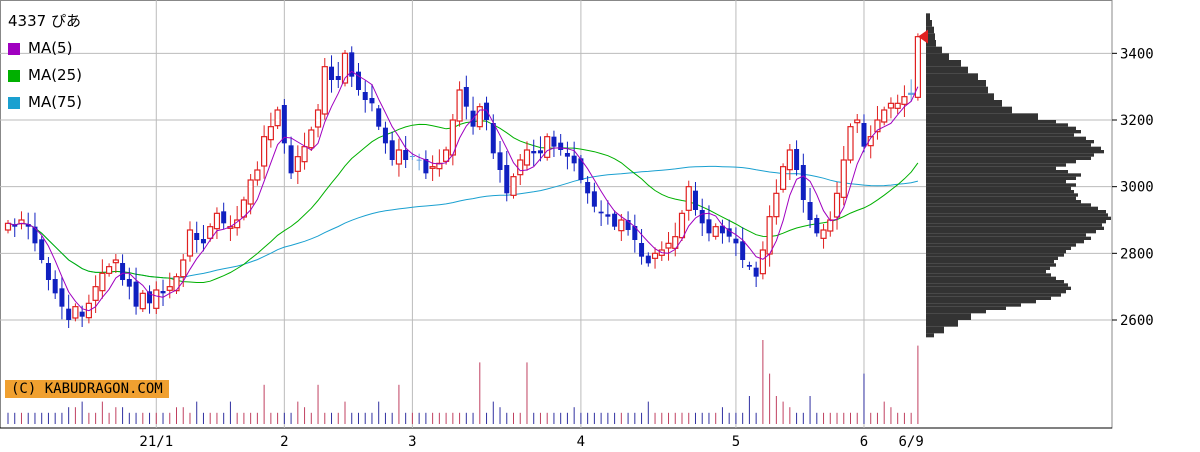  What do you see at coordinates (1137, 121) in the screenshot?
I see `ytick-label: 3200` at bounding box center [1137, 121].